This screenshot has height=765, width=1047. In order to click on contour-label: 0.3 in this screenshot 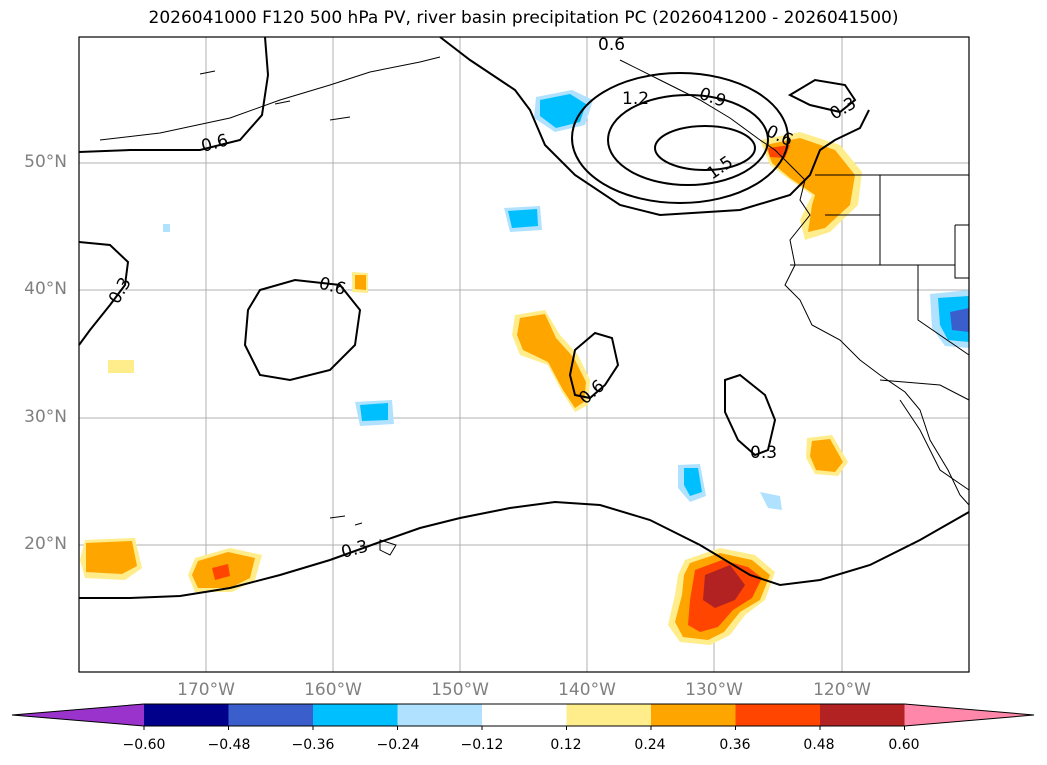, I will do `click(763, 453)`.